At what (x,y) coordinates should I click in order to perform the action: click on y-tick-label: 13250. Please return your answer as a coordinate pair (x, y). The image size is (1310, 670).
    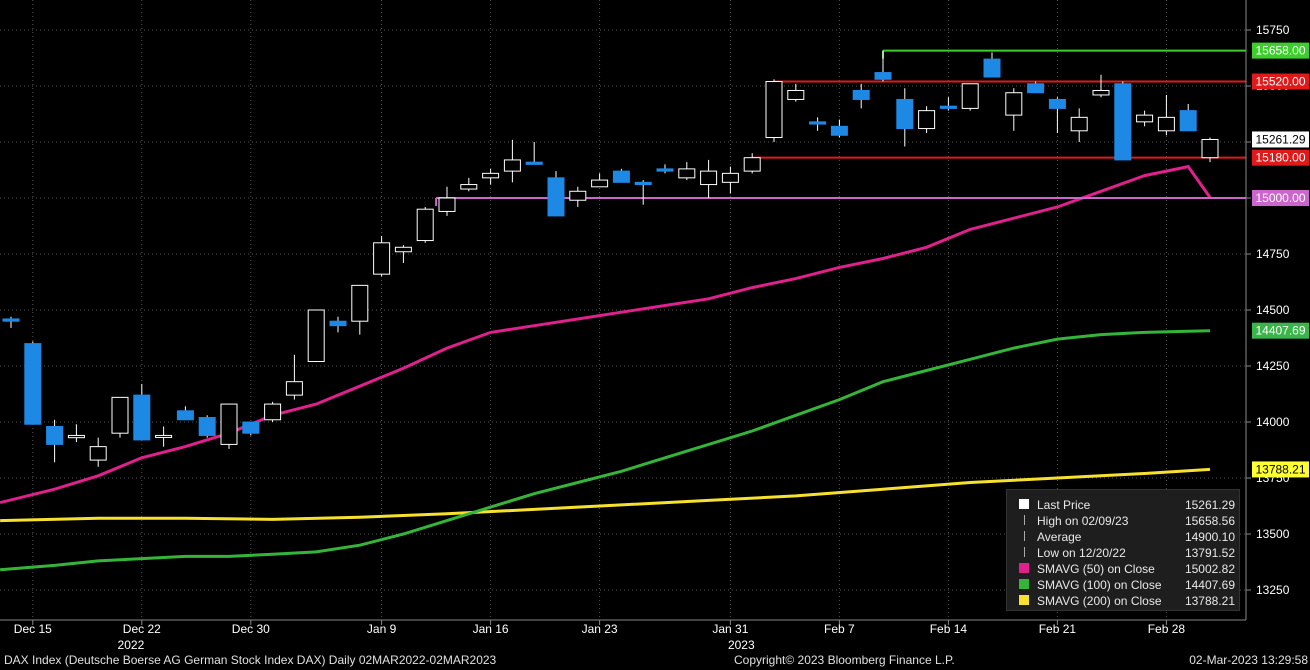
    Looking at the image, I should click on (1273, 590).